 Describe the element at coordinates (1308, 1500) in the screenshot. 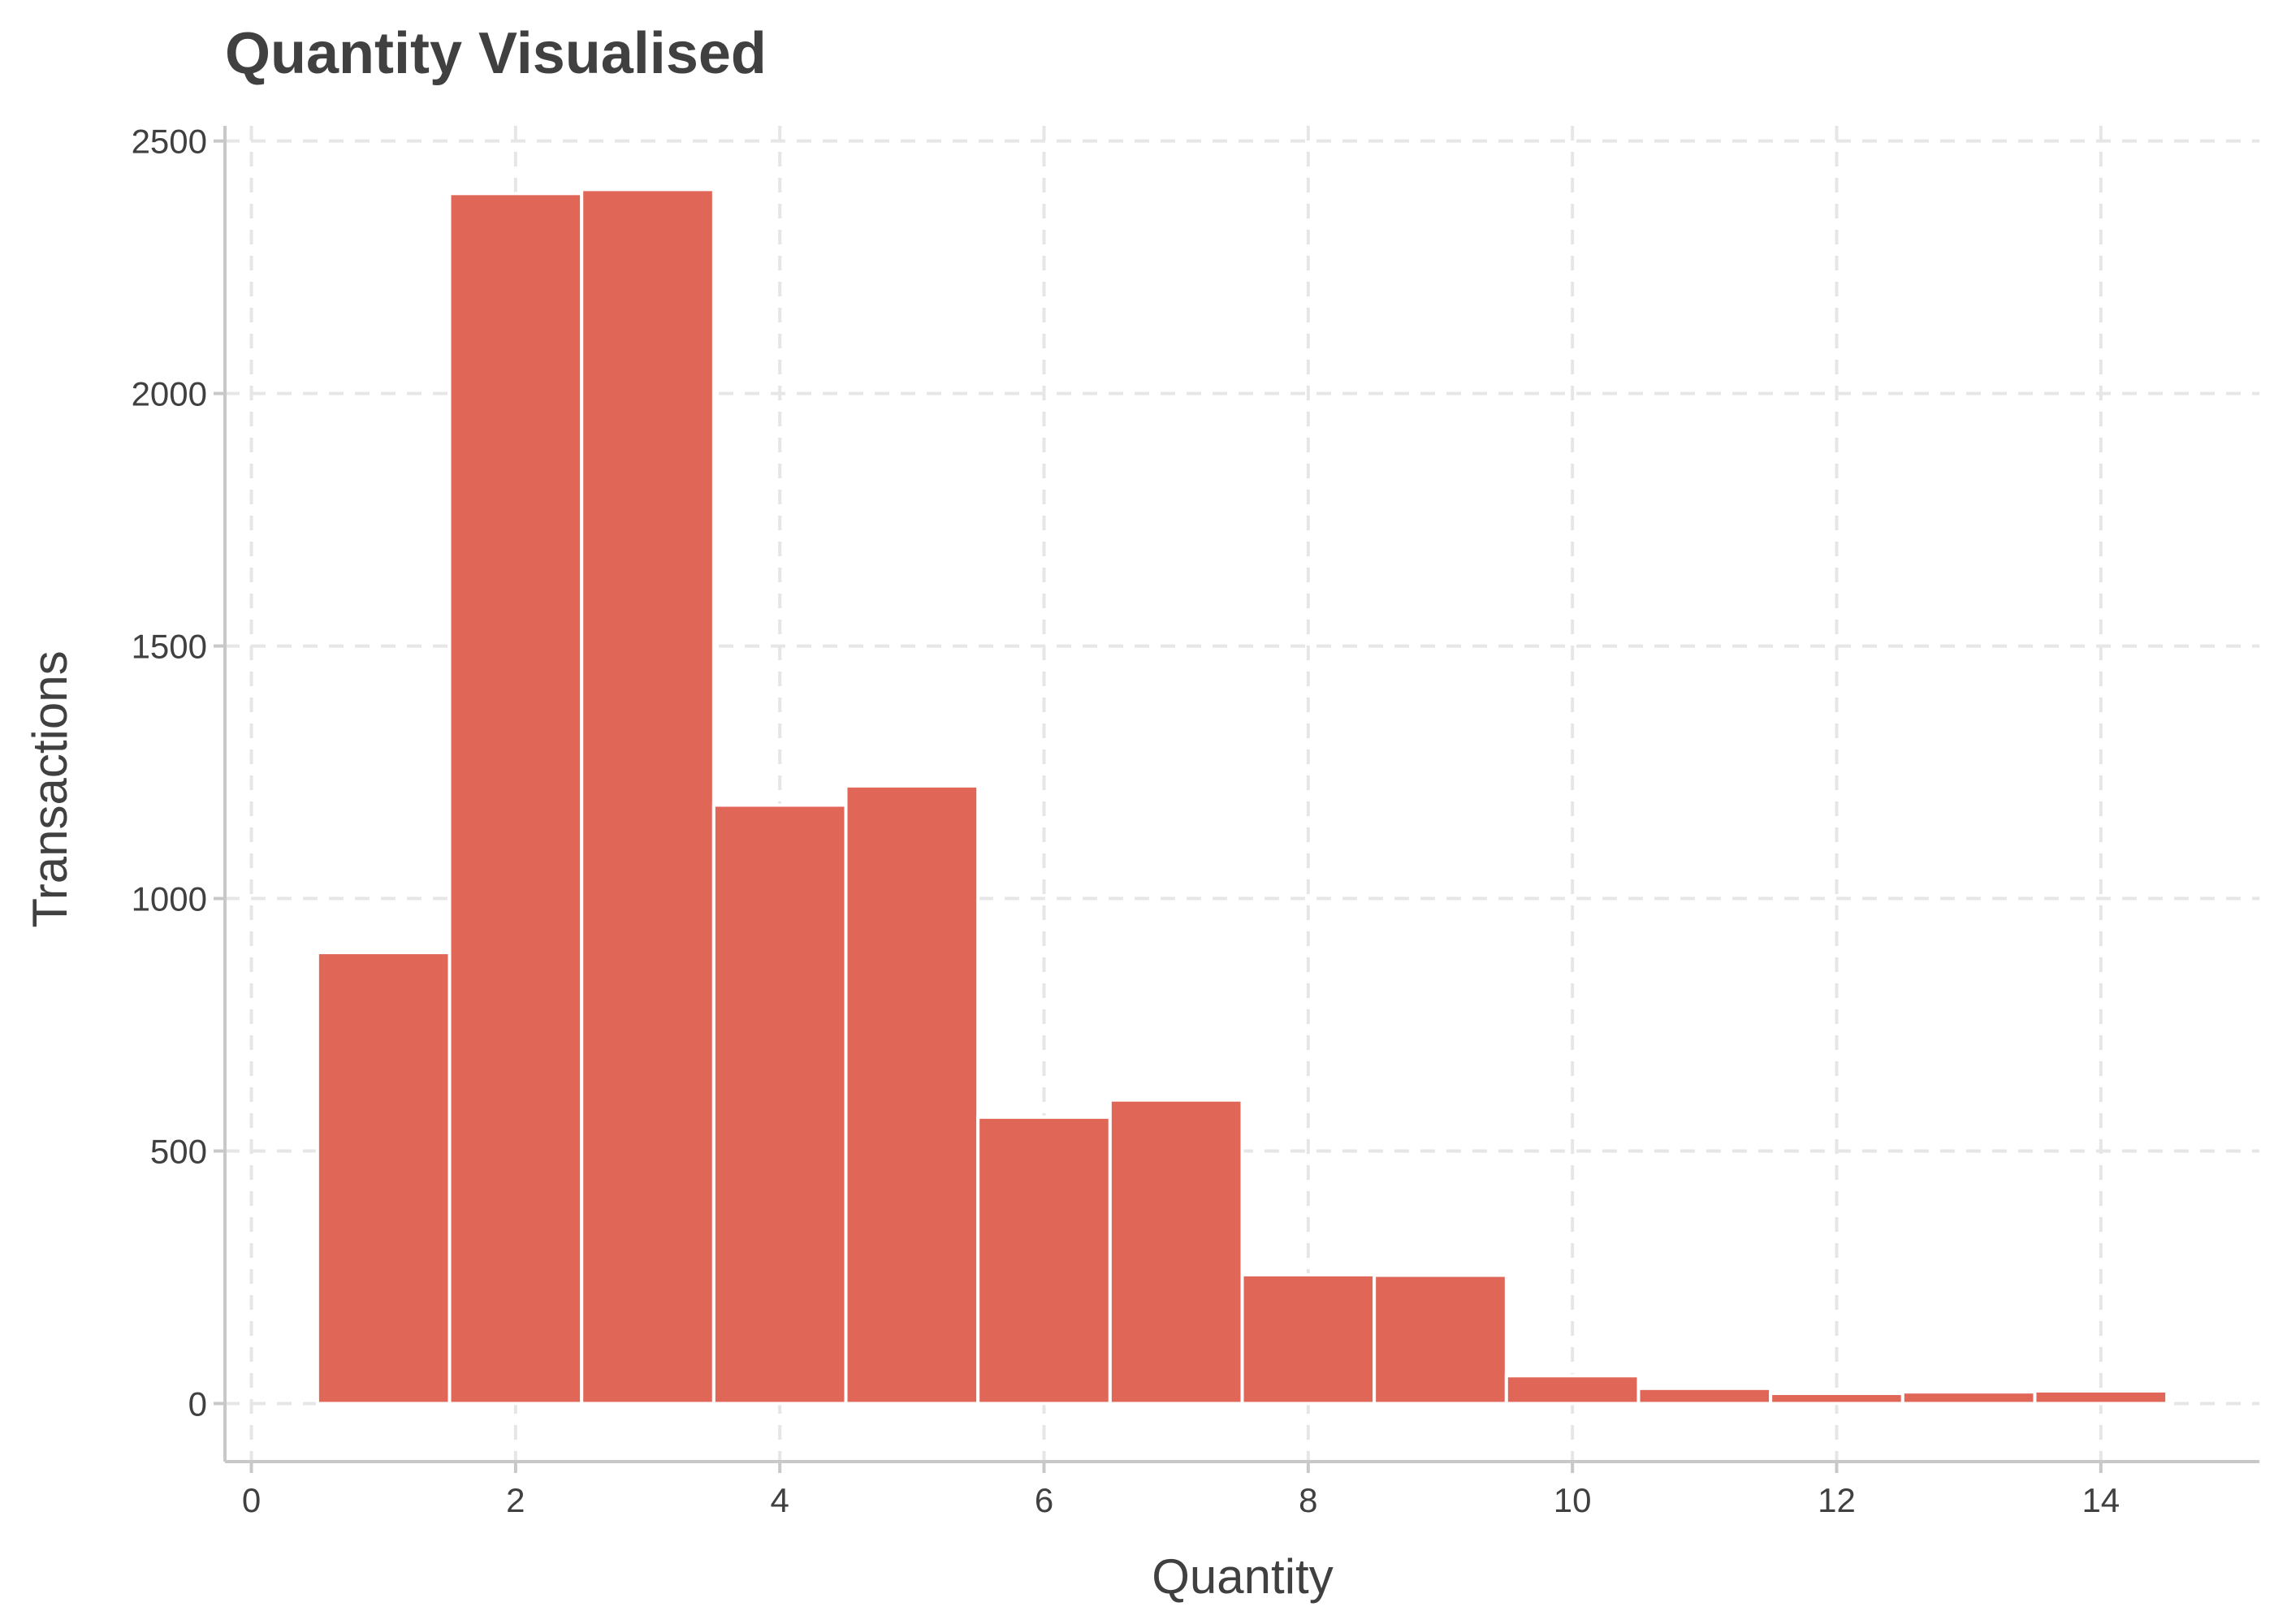

I see `x-tick-label: 8` at that location.